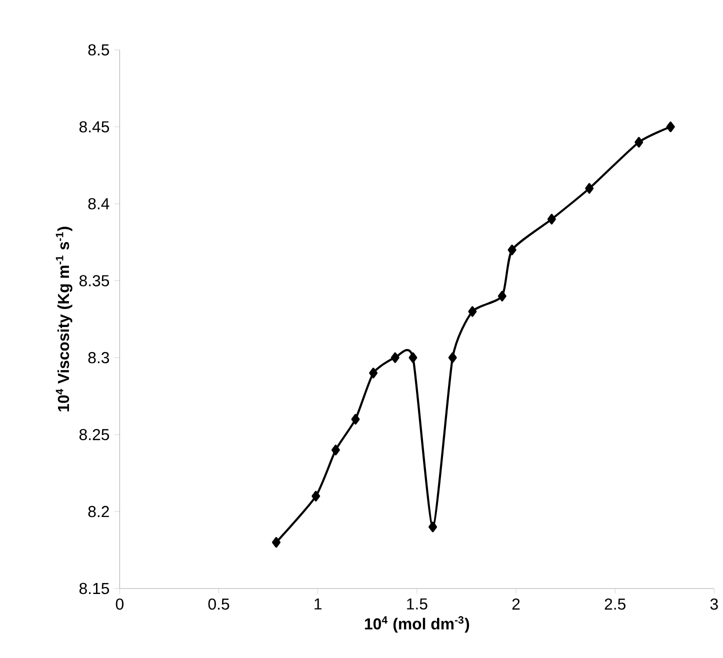 This screenshot has width=723, height=658. What do you see at coordinates (94, 434) in the screenshot?
I see `y-tick-label: 8.25` at bounding box center [94, 434].